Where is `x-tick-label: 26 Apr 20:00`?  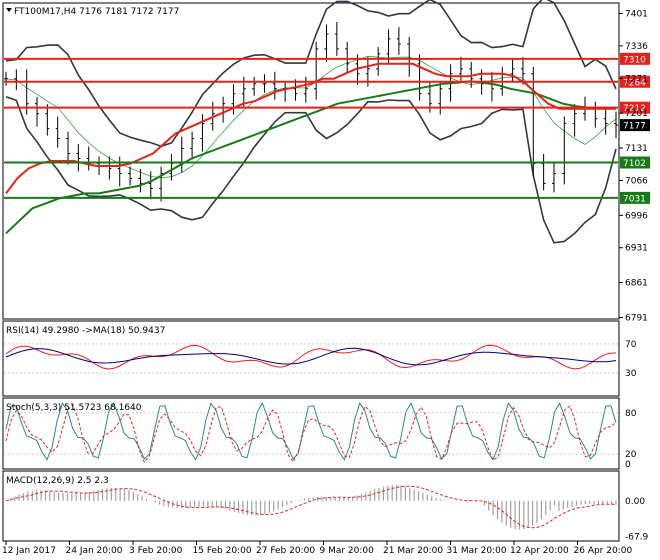
x-tick-label: 26 Apr 20:00 is located at coordinates (603, 551).